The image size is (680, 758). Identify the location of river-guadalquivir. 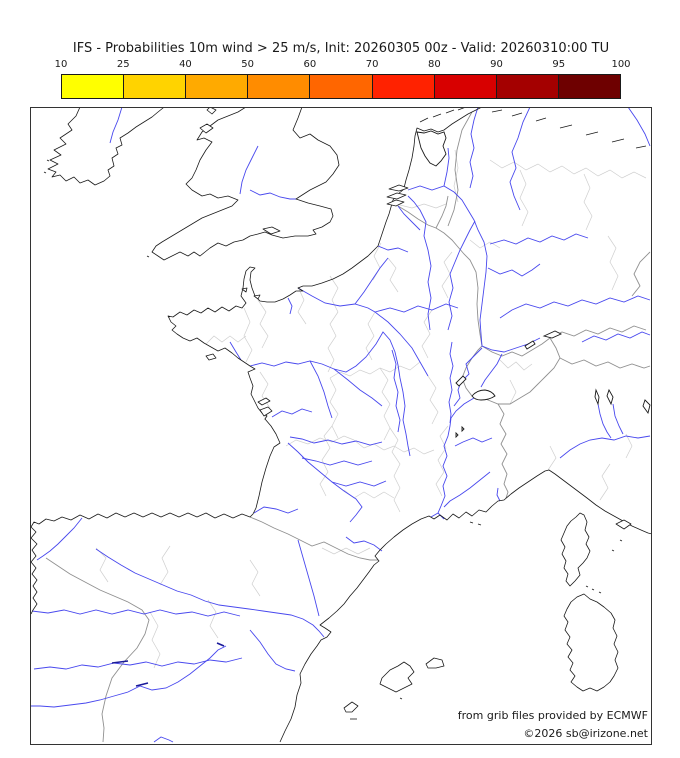
(163, 739).